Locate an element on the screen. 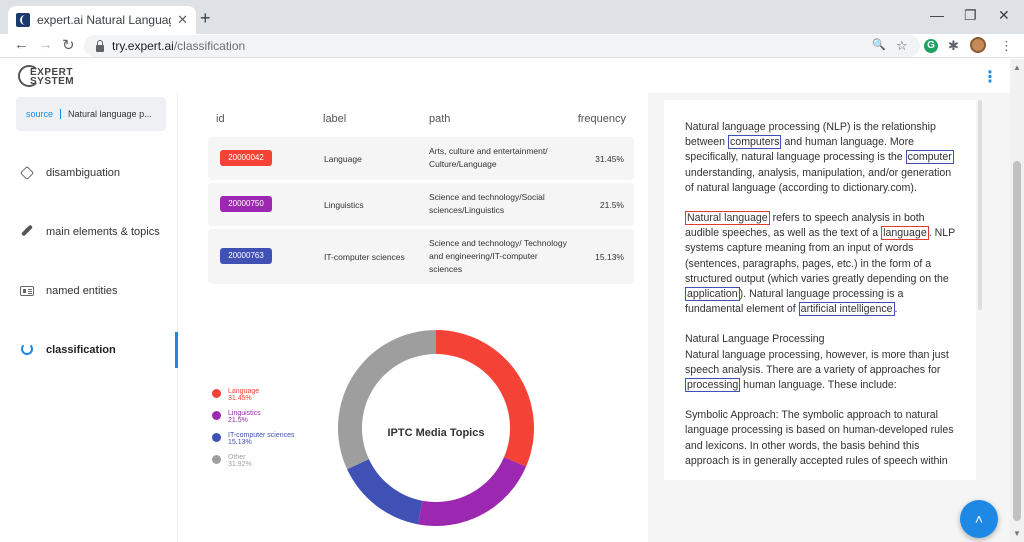  legend-item: Linguistics 21.5% is located at coordinates (267, 421).